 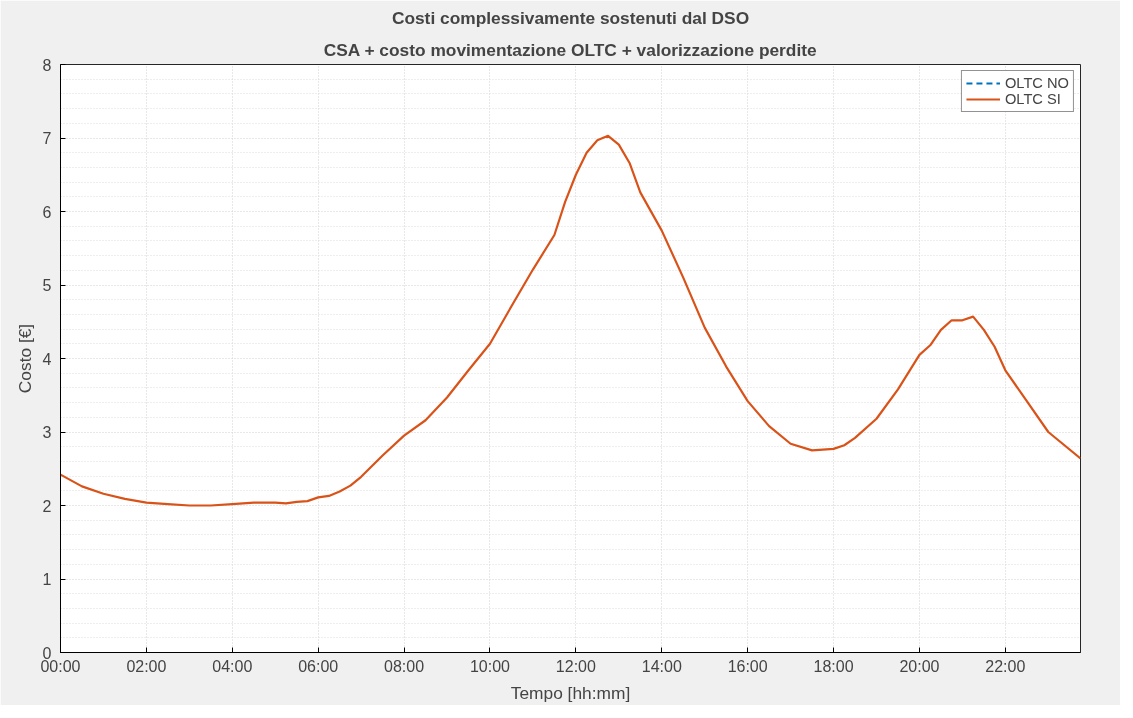 What do you see at coordinates (47, 579) in the screenshot?
I see `y-tick-label: 1` at bounding box center [47, 579].